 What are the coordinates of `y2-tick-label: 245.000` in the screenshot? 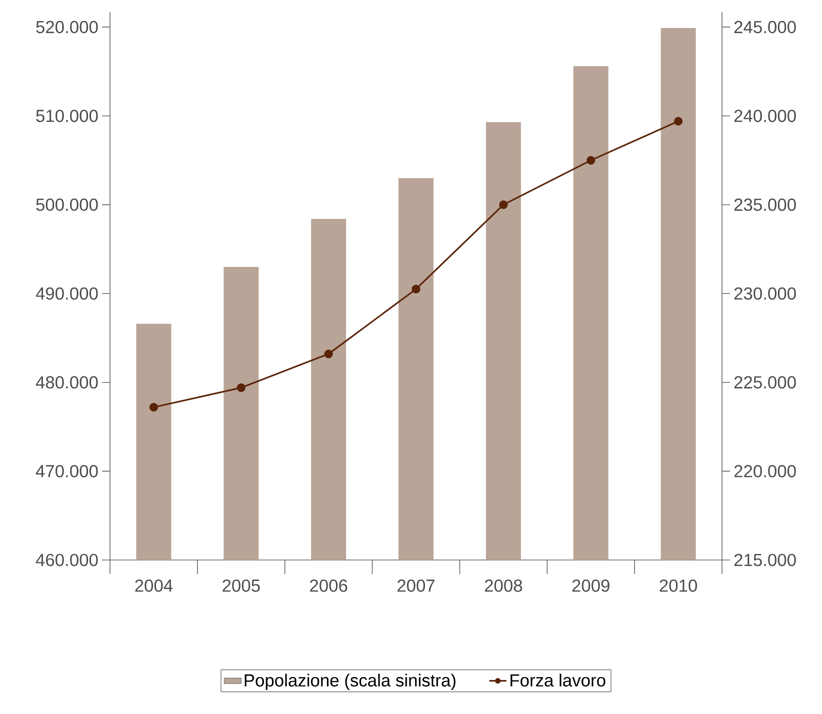 It's located at (765, 27).